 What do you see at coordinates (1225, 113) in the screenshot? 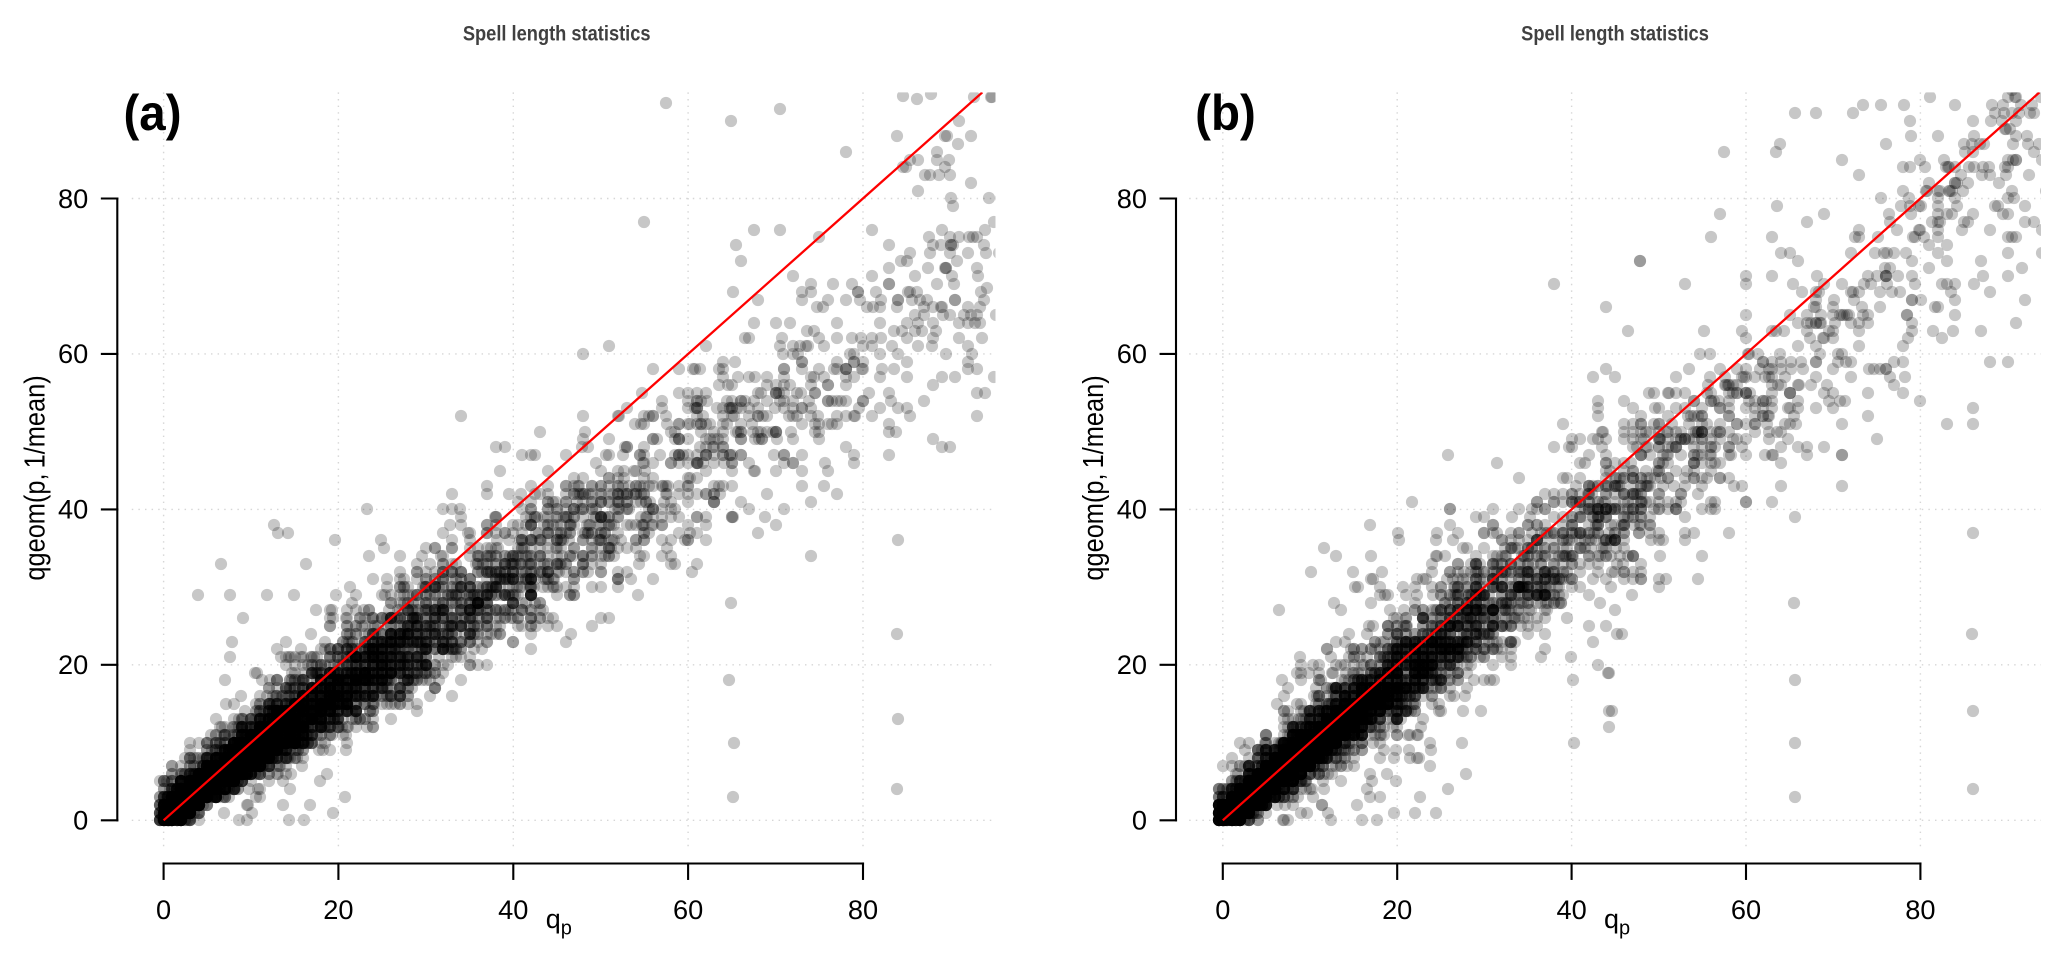
I see `svg-text: (b)` at bounding box center [1225, 113].